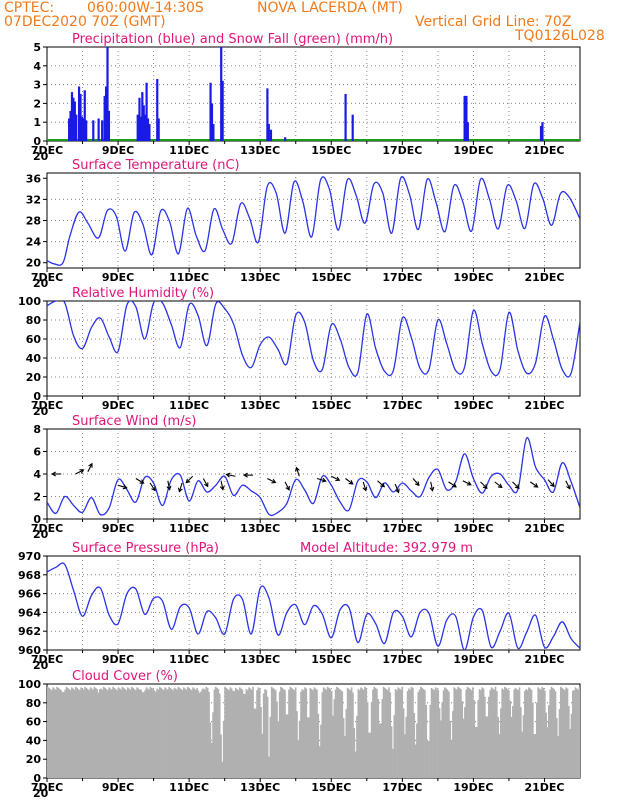 This screenshot has width=618, height=800. I want to click on precip-xtick-label: 7DEC, so click(47, 150).